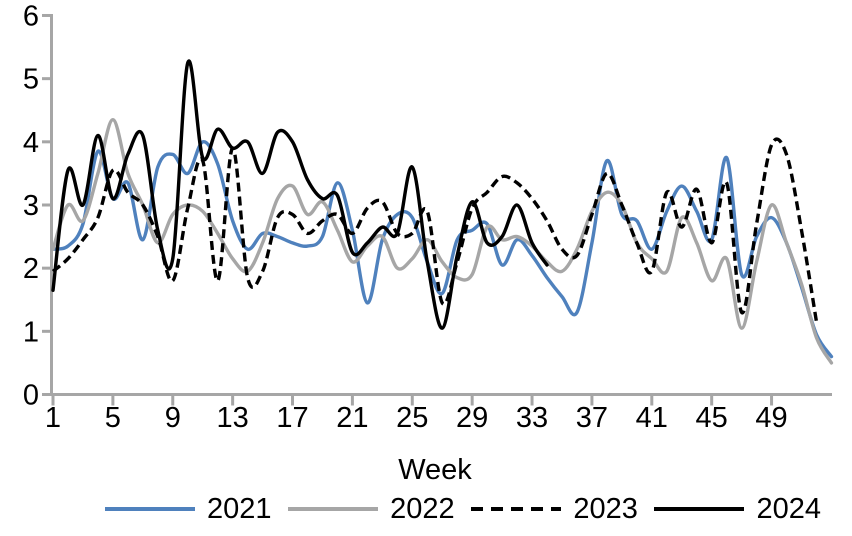  What do you see at coordinates (771, 418) in the screenshot?
I see `x-tick-label-49: 49` at bounding box center [771, 418].